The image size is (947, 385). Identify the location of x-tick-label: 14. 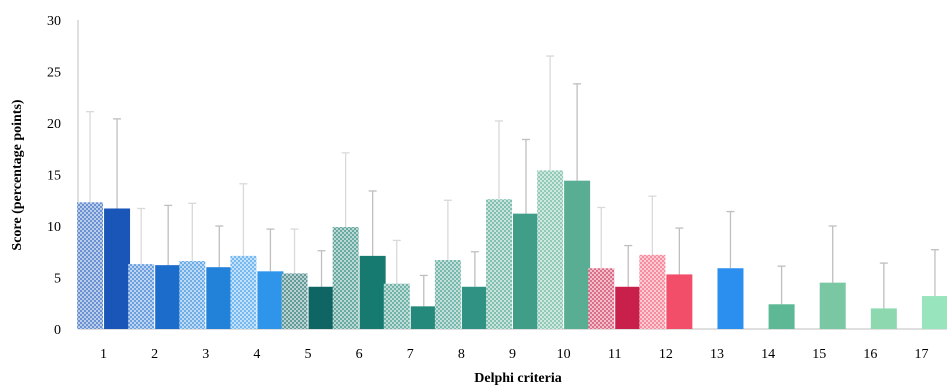
(768, 354).